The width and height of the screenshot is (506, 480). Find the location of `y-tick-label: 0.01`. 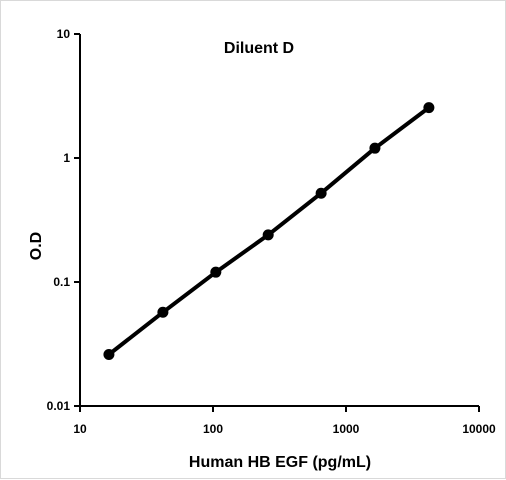

y-tick-label: 0.01 is located at coordinates (59, 406).